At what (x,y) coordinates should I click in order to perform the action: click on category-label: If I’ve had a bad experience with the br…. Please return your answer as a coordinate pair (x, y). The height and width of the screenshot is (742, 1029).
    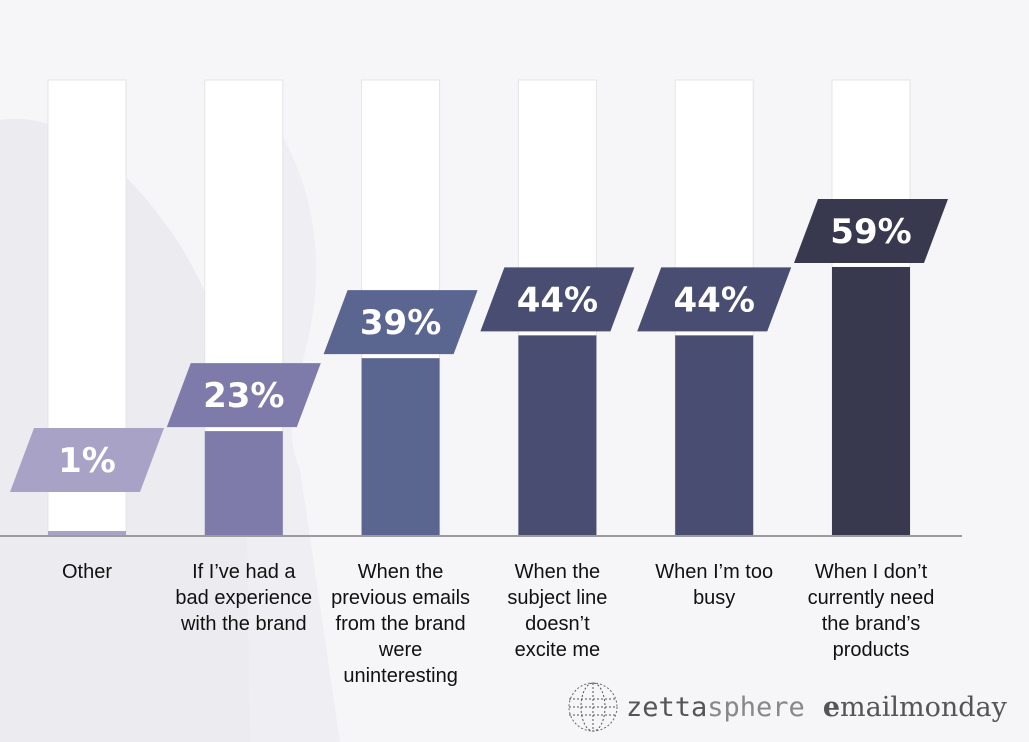
    Looking at the image, I should click on (244, 598).